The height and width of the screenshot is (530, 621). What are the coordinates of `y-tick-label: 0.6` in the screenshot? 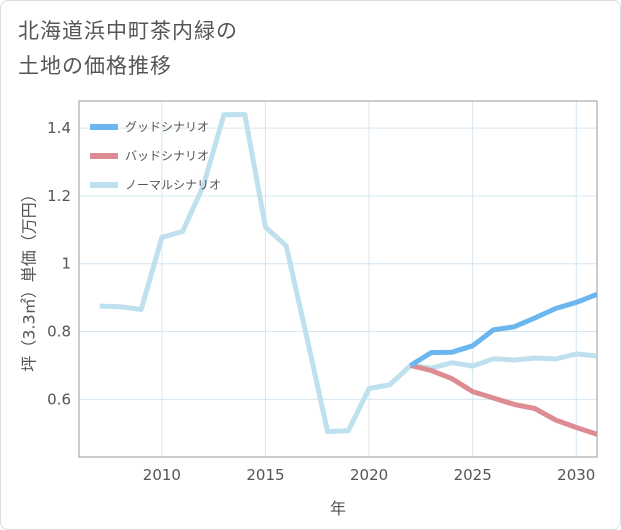 It's located at (59, 399).